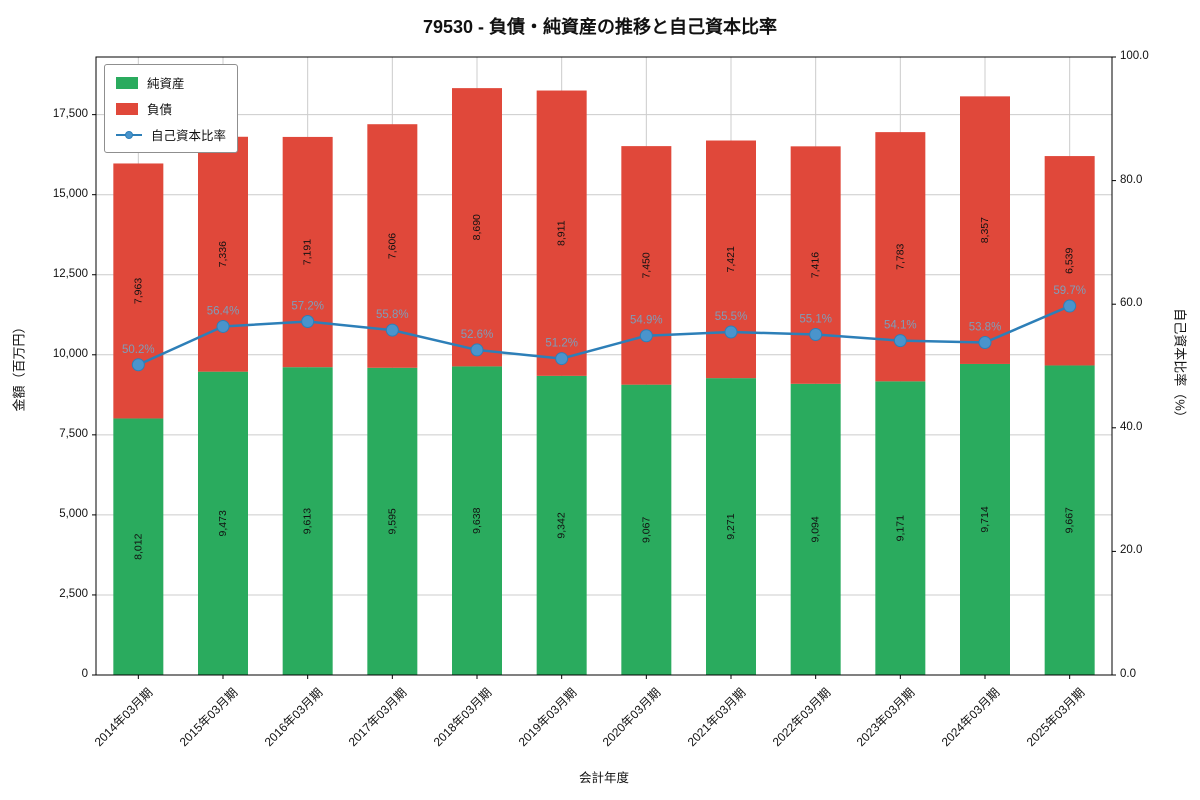 This screenshot has height=800, width=1200. Describe the element at coordinates (1134, 56) in the screenshot. I see `y-tick-label-right: 100.0` at that location.